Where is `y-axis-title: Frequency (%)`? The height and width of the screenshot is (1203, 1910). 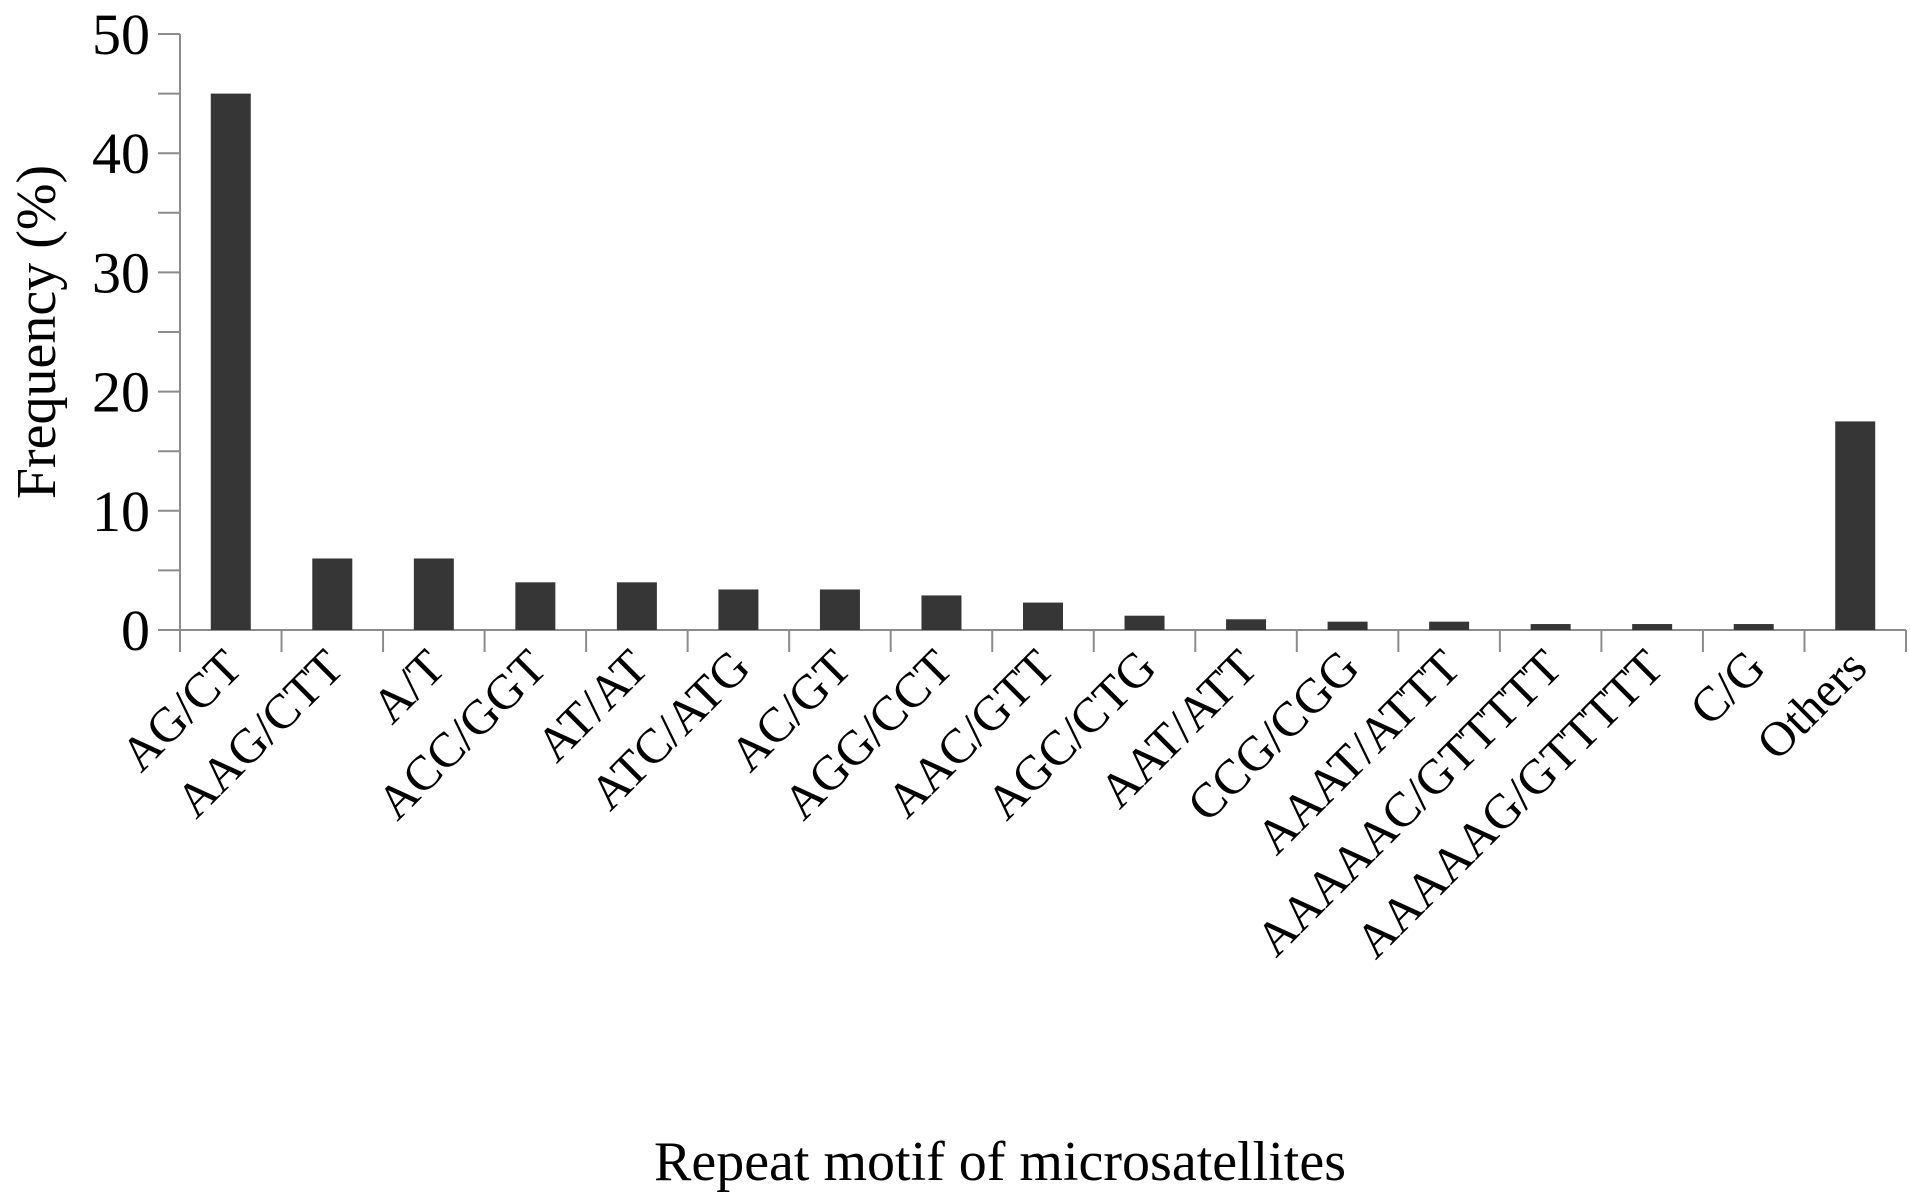
y-axis-title: Frequency (%) is located at coordinates (37, 332).